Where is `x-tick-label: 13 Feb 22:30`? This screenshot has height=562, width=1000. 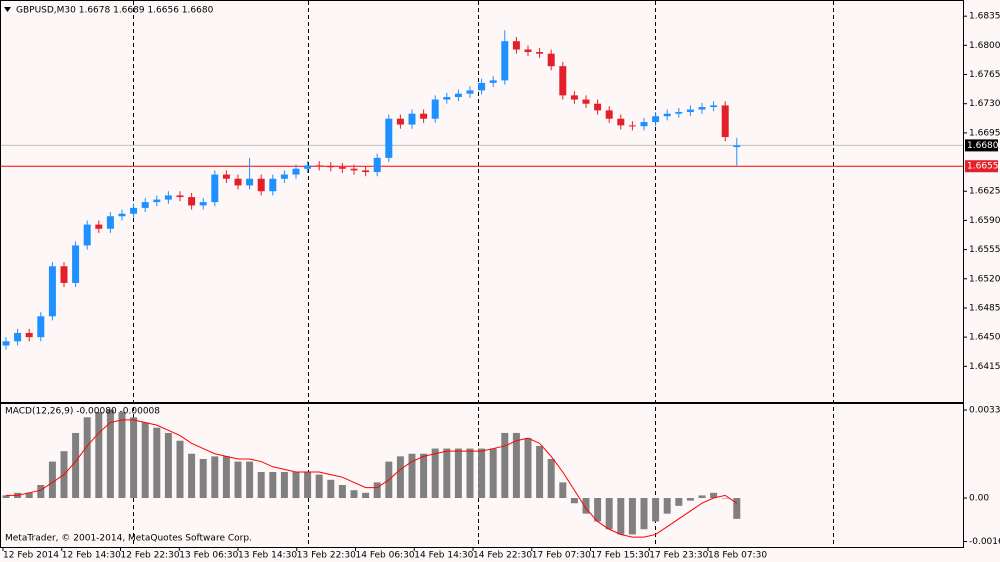
x-tick-label: 13 Feb 22:30 is located at coordinates (326, 556).